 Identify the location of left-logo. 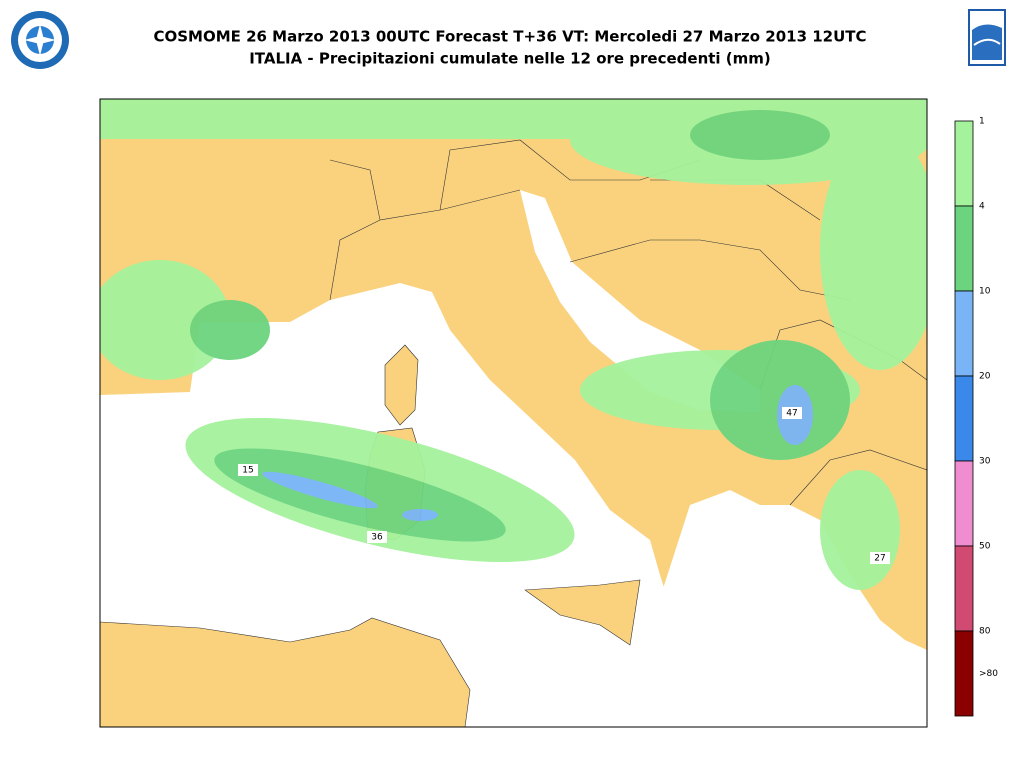
(40, 40).